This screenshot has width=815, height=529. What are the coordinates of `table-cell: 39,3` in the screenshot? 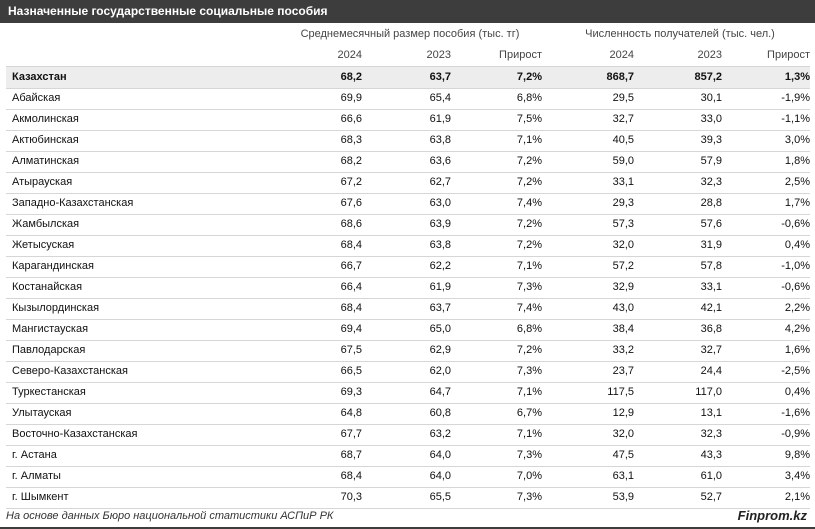 It's located at (711, 140).